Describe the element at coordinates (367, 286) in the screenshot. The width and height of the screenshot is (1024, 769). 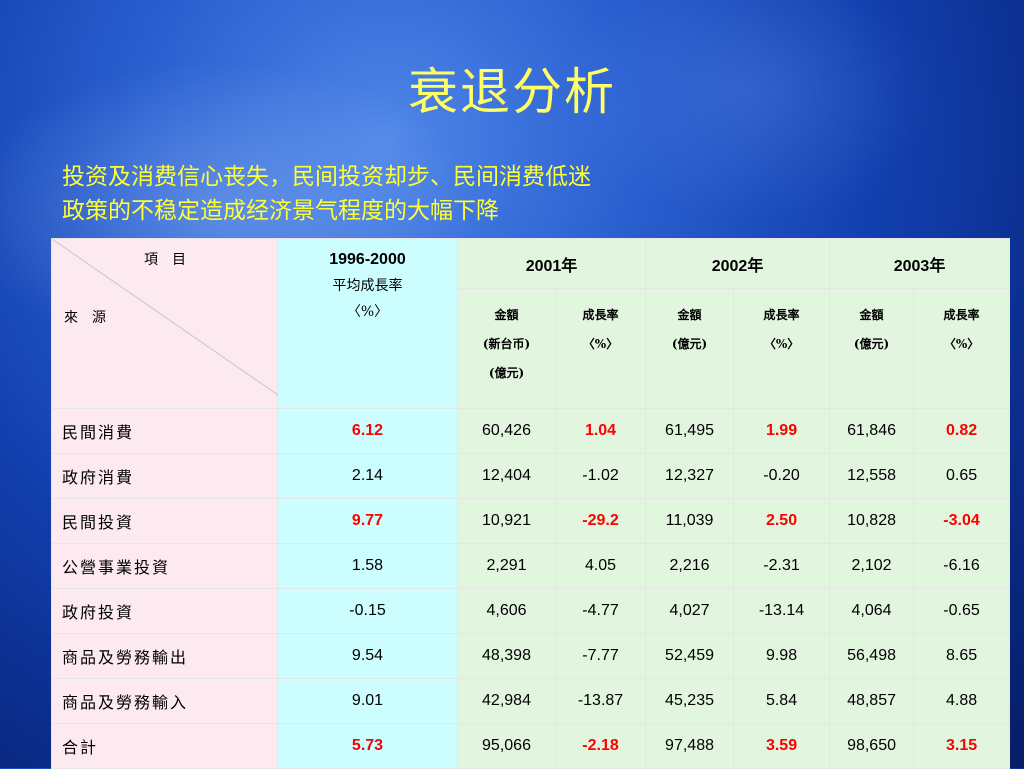
I see `avg-growth-label: 平均成長率` at that location.